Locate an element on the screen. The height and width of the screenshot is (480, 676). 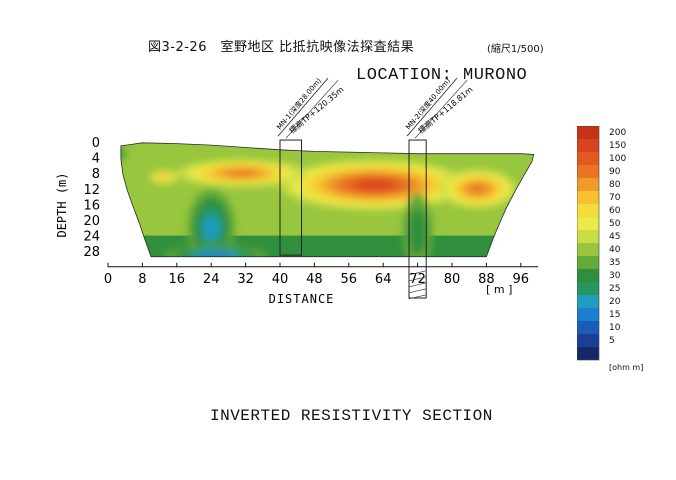
x-tick-label-88: 88 is located at coordinates (486, 279).